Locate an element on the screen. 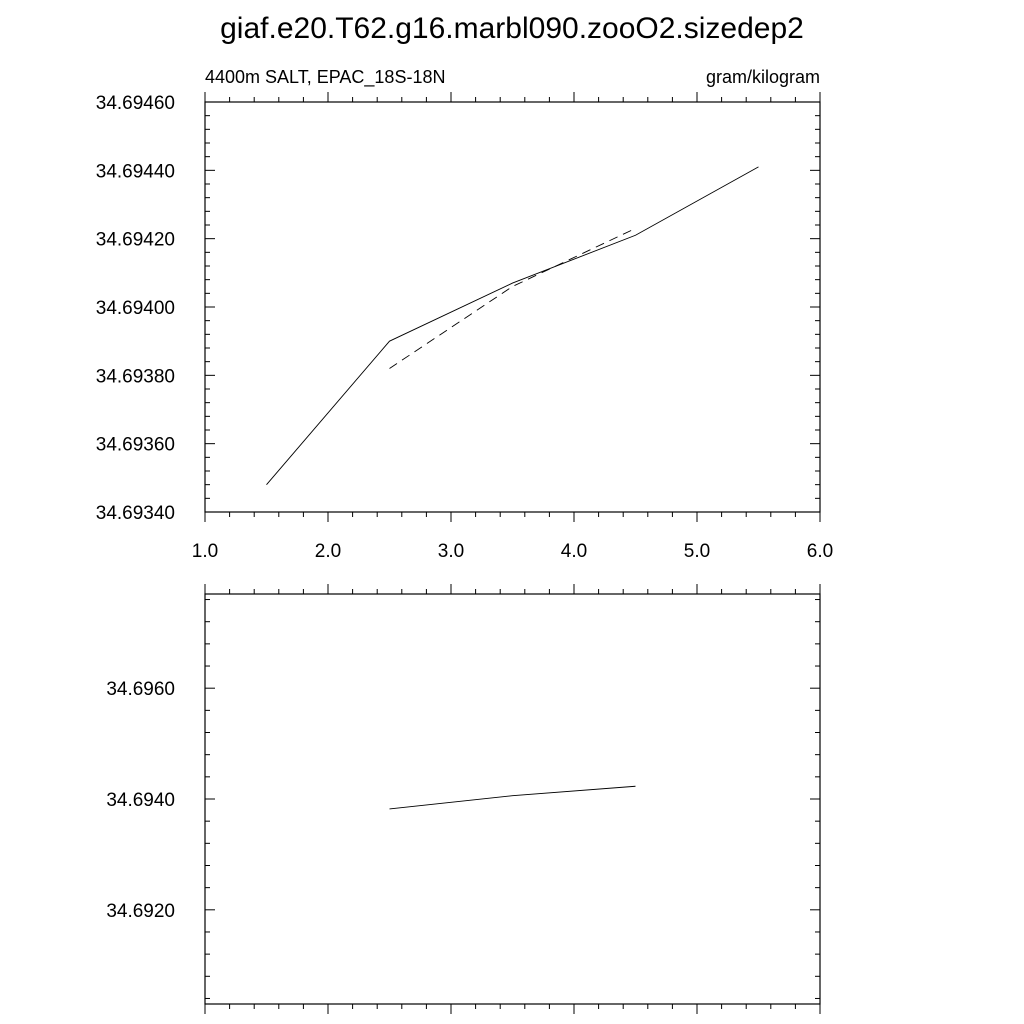 The width and height of the screenshot is (1024, 1024). bottom-panel-series is located at coordinates (512, 797).